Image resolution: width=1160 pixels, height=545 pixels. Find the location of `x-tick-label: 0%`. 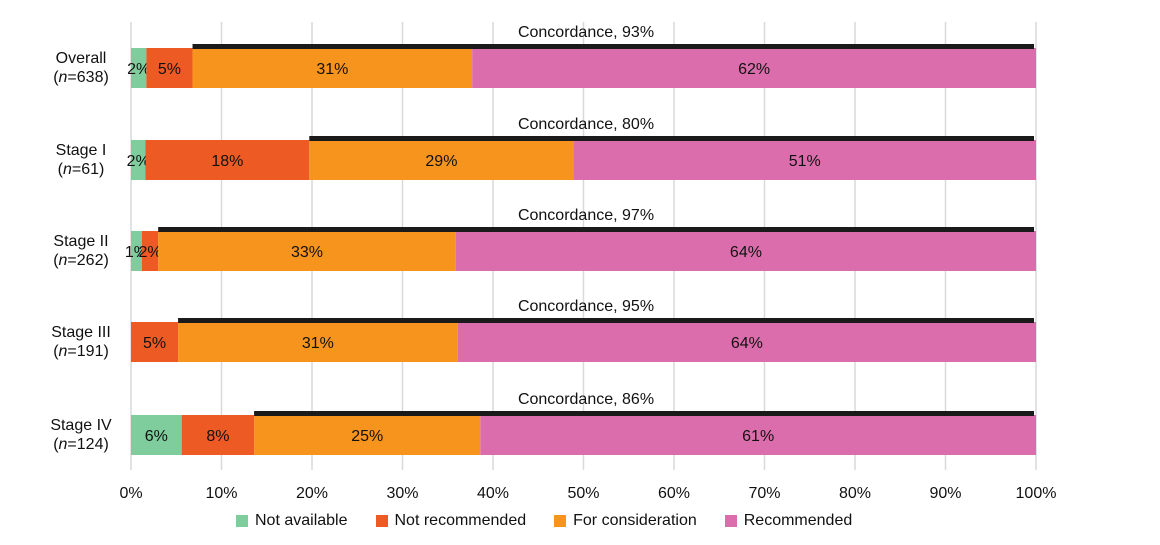

x-tick-label: 0% is located at coordinates (130, 493).